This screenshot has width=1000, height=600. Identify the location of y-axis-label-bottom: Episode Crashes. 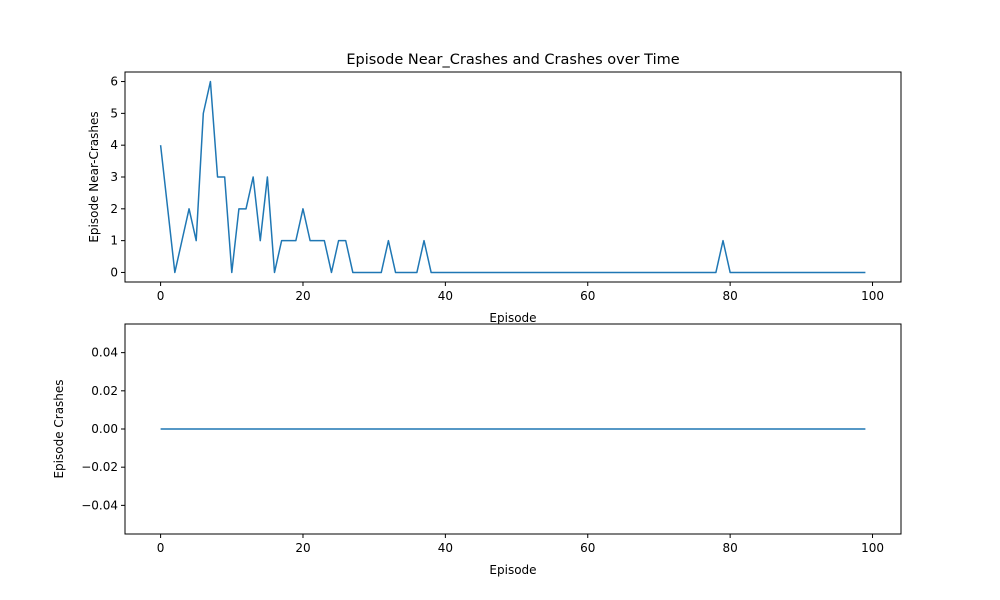
(59, 428).